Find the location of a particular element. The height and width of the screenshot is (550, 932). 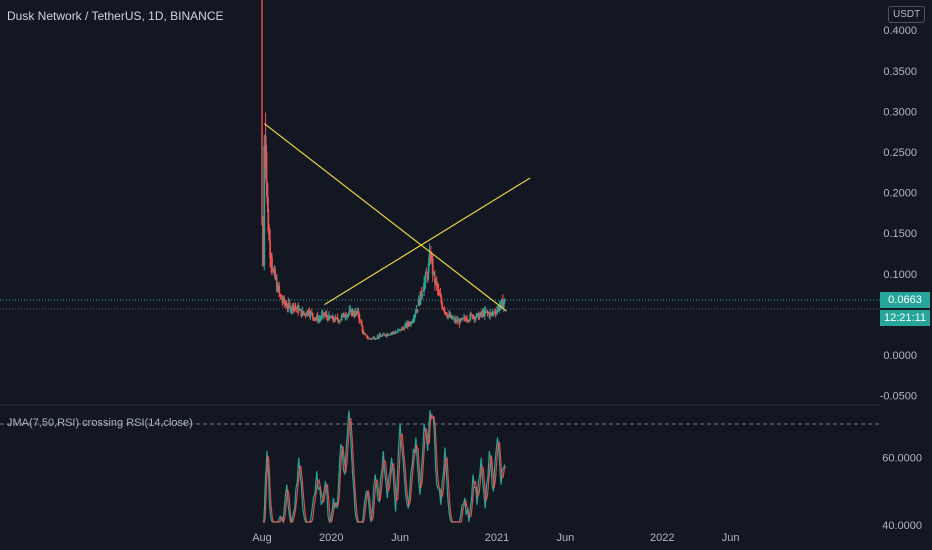

rsi-line is located at coordinates (384, 467).